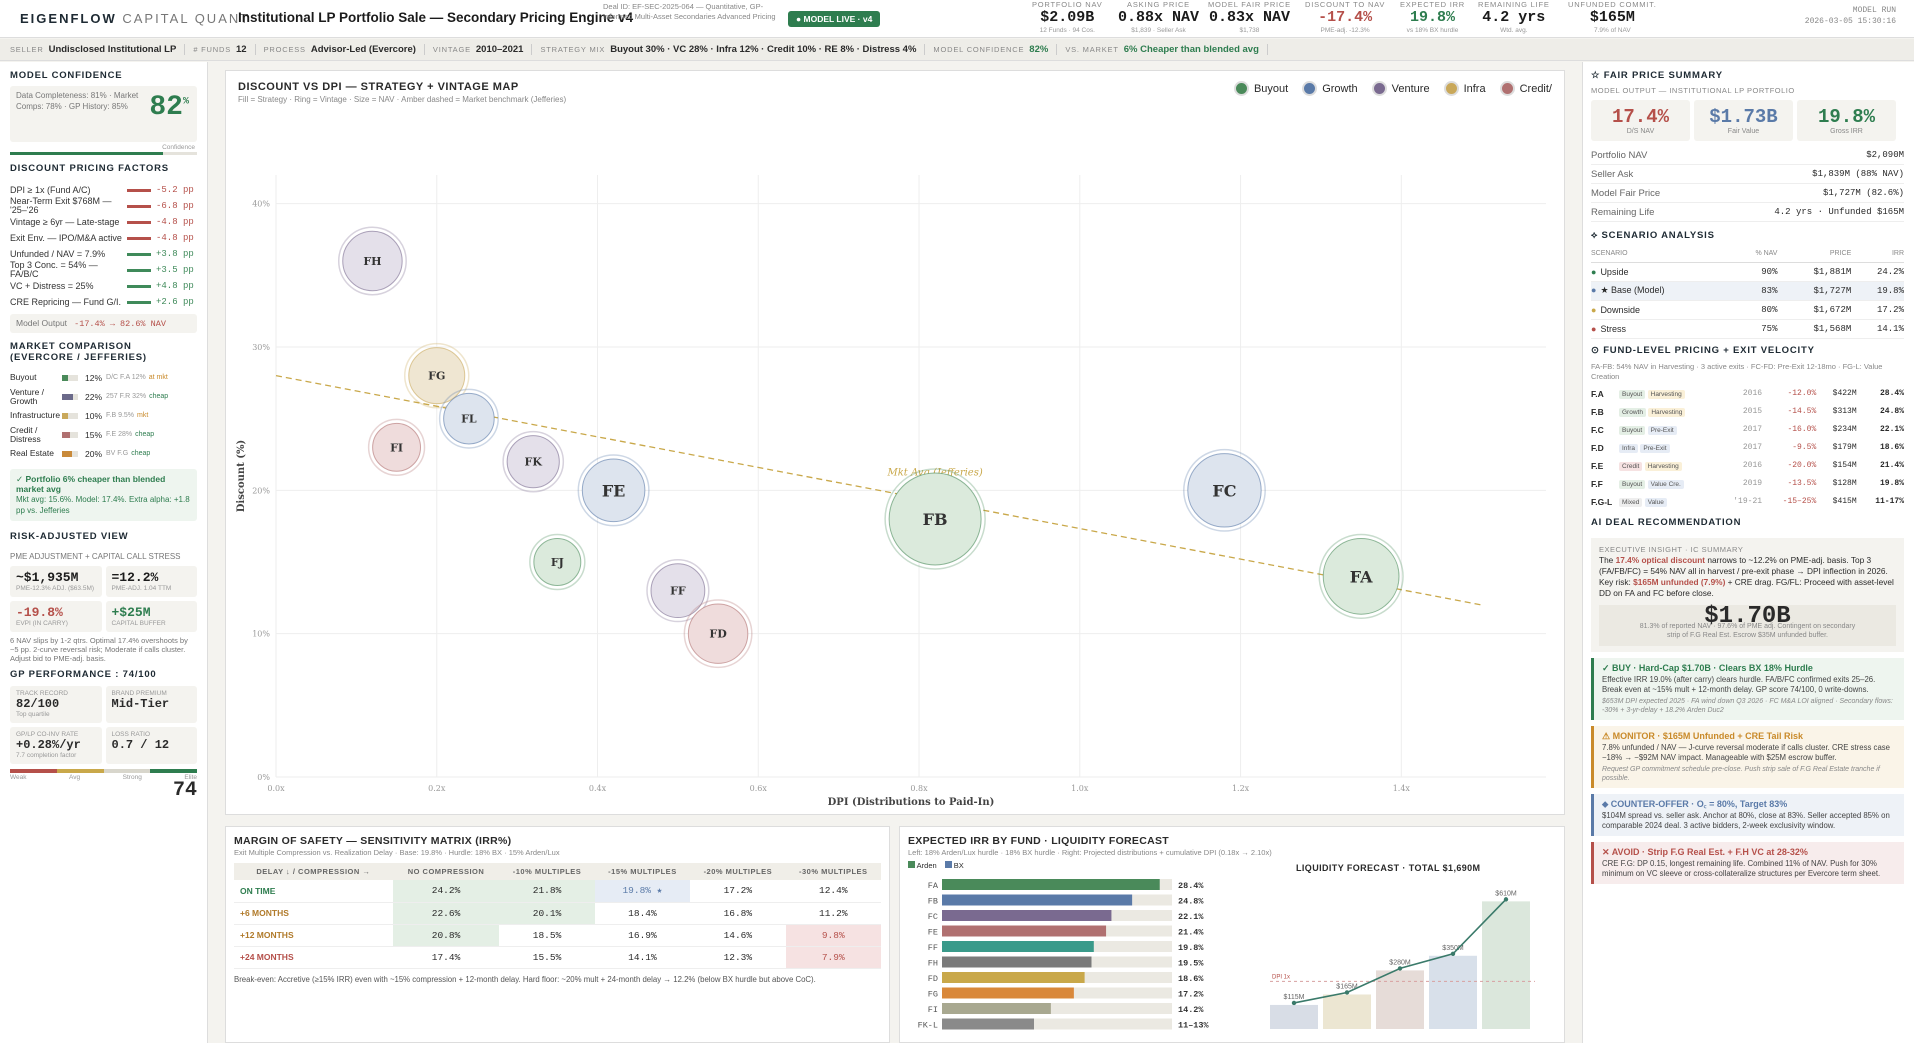  I want to click on matrix-cell: 19.8% ★, so click(642, 891).